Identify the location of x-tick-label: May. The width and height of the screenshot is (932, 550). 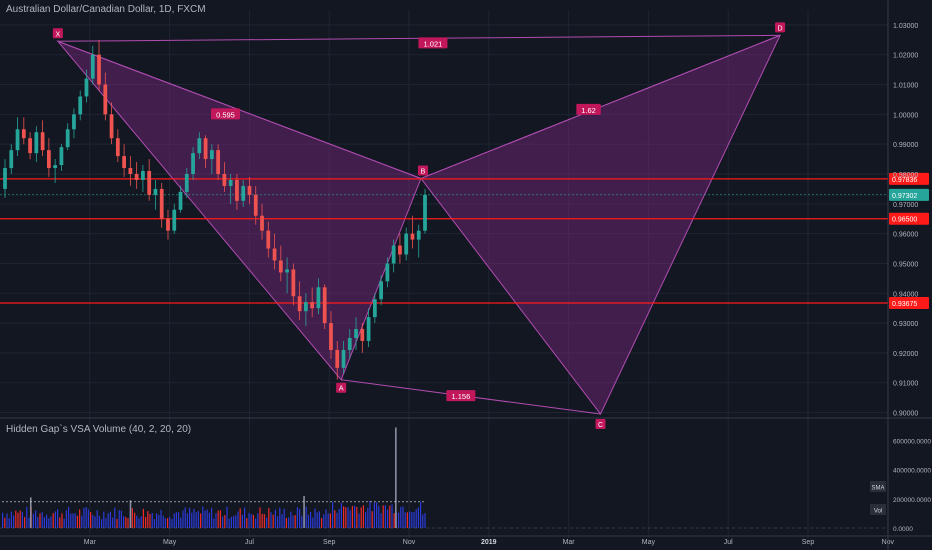
(170, 542).